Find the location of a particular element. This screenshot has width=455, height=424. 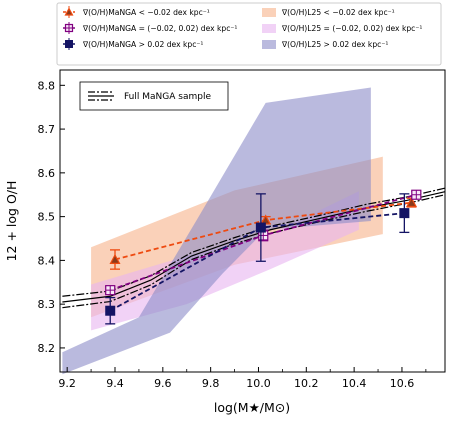

x-axis-label: log(M★/M⊙) is located at coordinates (252, 407).